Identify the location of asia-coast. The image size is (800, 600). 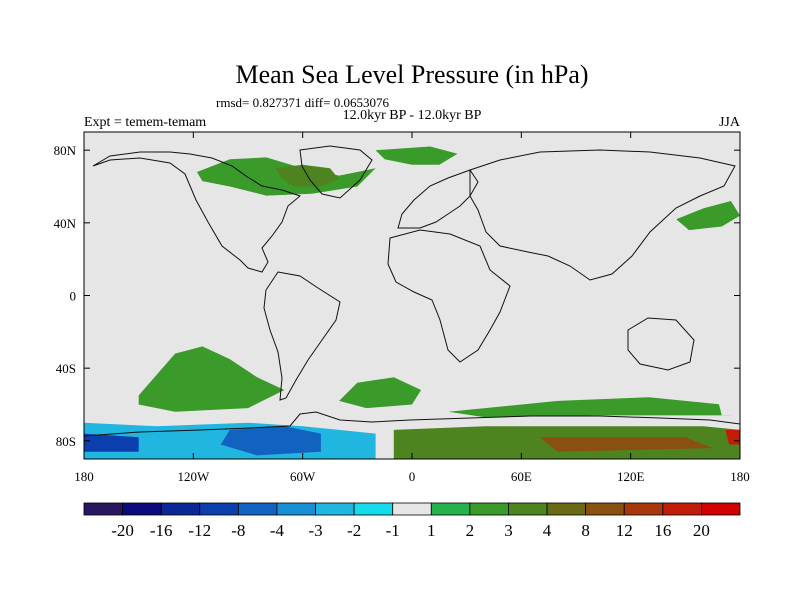
(602, 215).